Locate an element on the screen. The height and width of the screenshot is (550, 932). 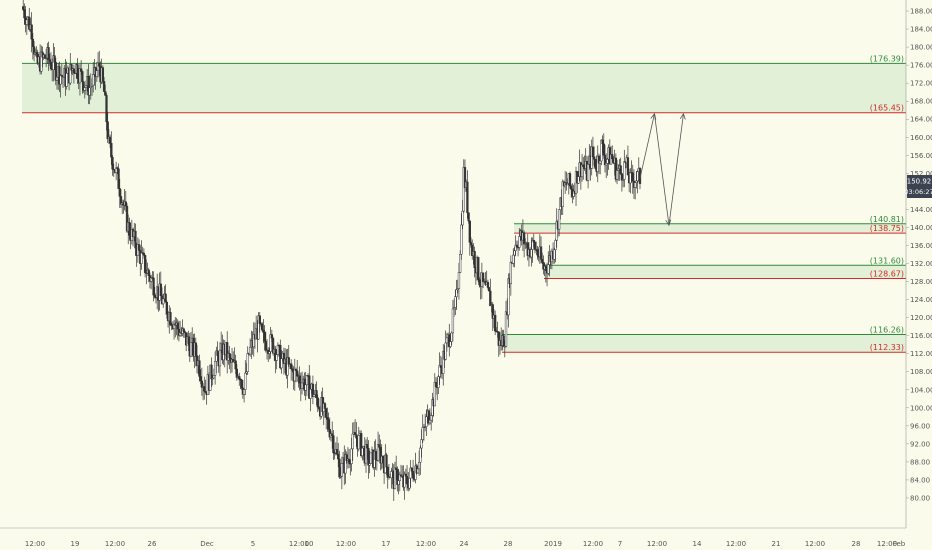
zone-top-label: (176.39) is located at coordinates (887, 58).